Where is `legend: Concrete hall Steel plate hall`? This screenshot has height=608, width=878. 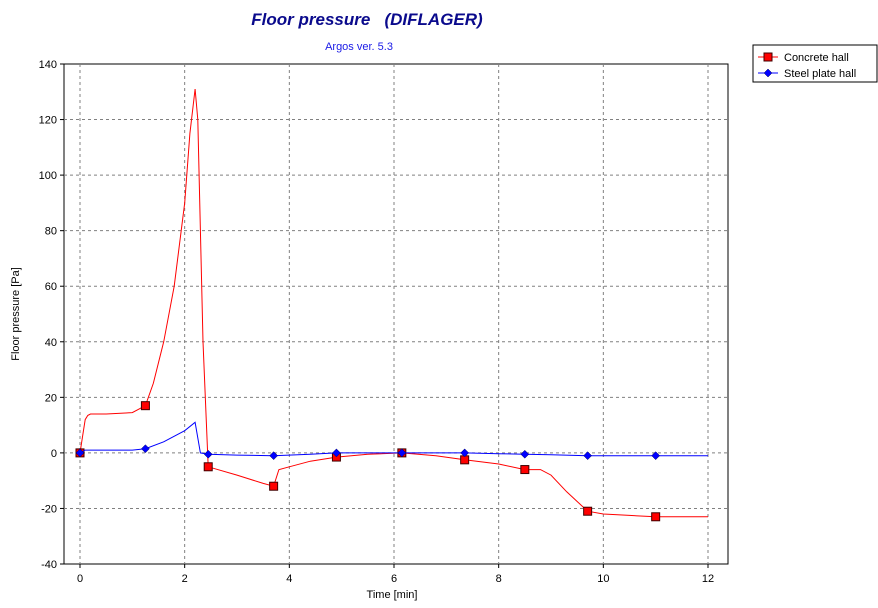
legend: Concrete hall Steel plate hall is located at coordinates (815, 63).